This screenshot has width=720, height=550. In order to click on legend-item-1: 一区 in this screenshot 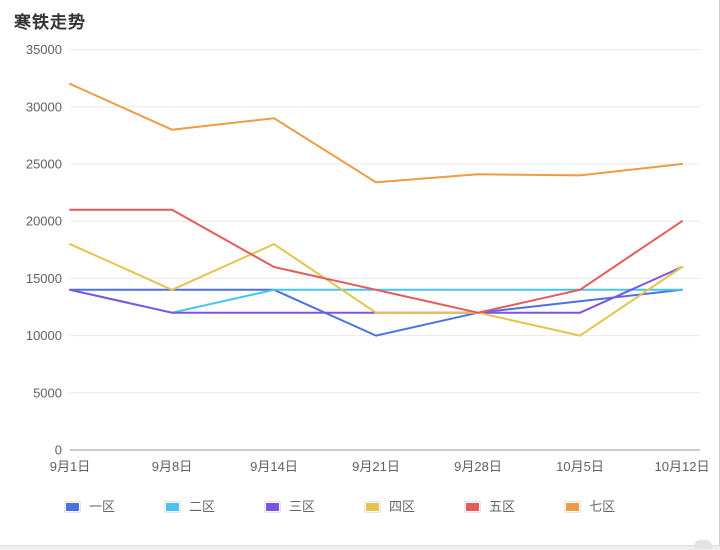, I will do `click(89, 506)`.